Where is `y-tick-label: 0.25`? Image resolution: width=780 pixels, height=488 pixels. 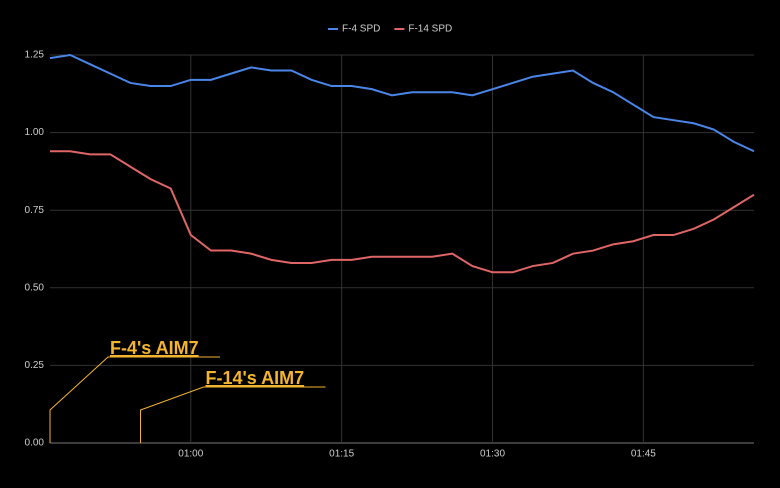
y-tick-label: 0.25 is located at coordinates (35, 365).